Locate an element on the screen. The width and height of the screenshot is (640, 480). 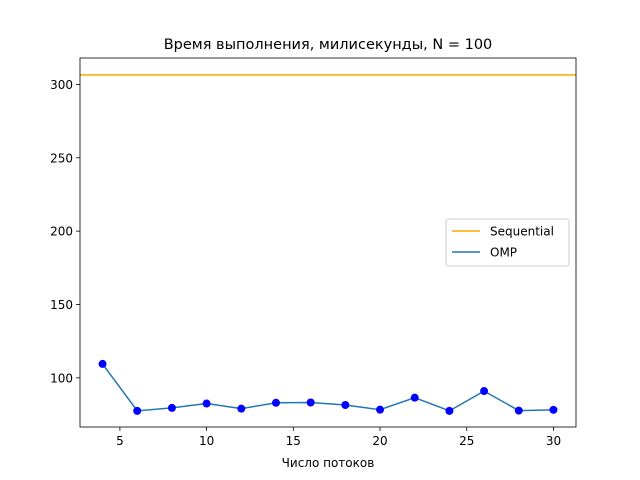
x-tick-label: 15 is located at coordinates (293, 441).